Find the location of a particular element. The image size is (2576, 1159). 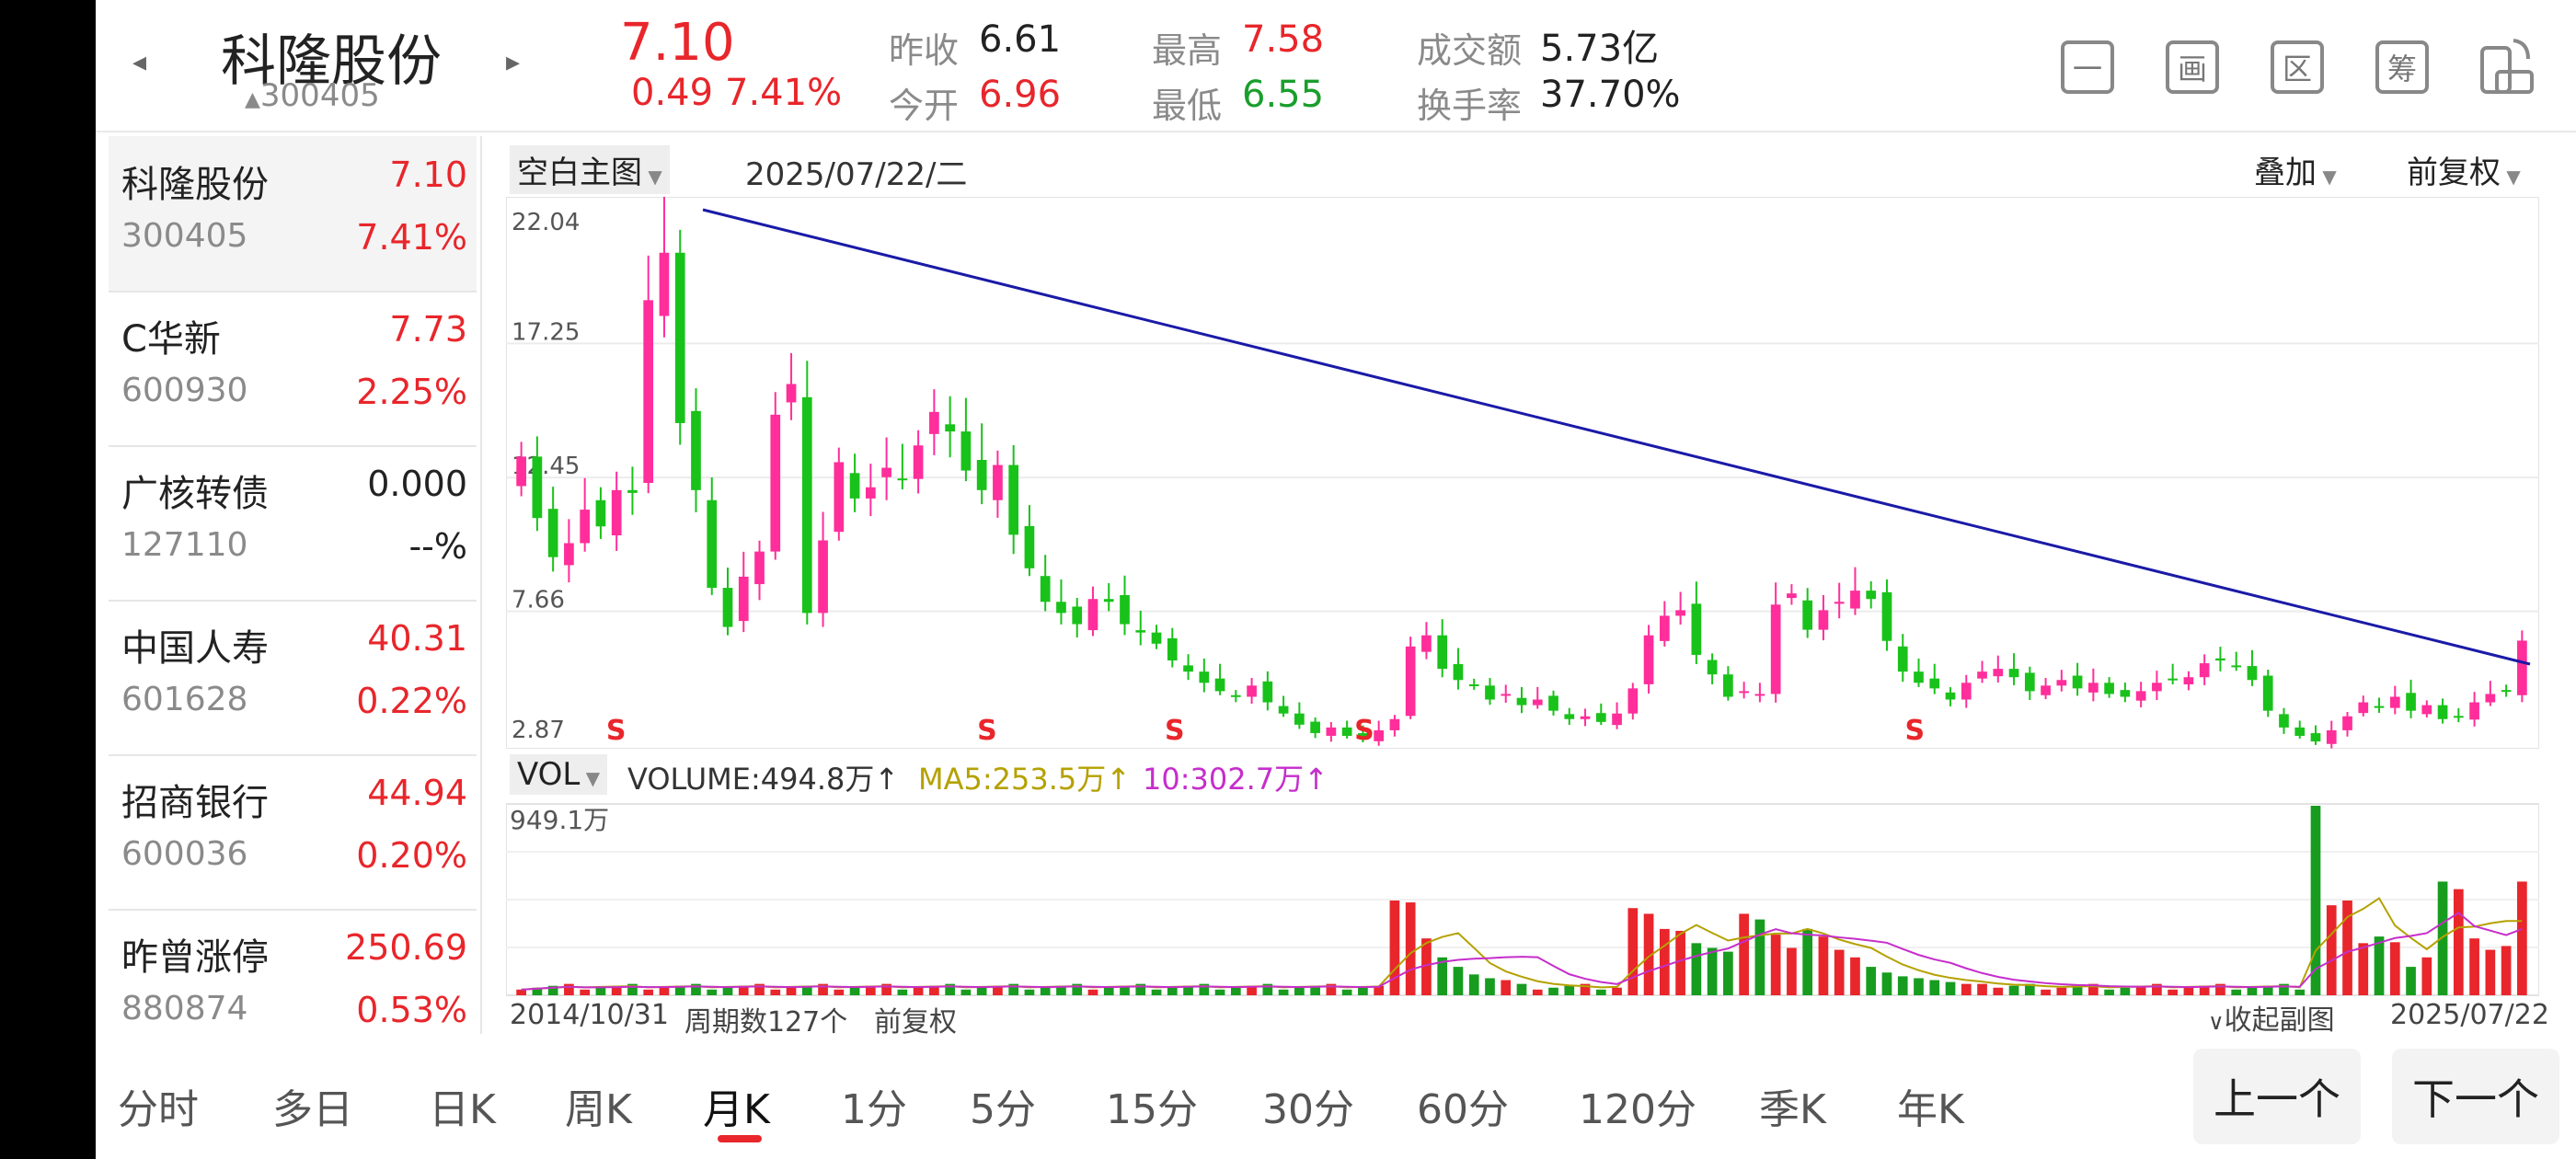

watch-code: 880874 is located at coordinates (184, 1008).